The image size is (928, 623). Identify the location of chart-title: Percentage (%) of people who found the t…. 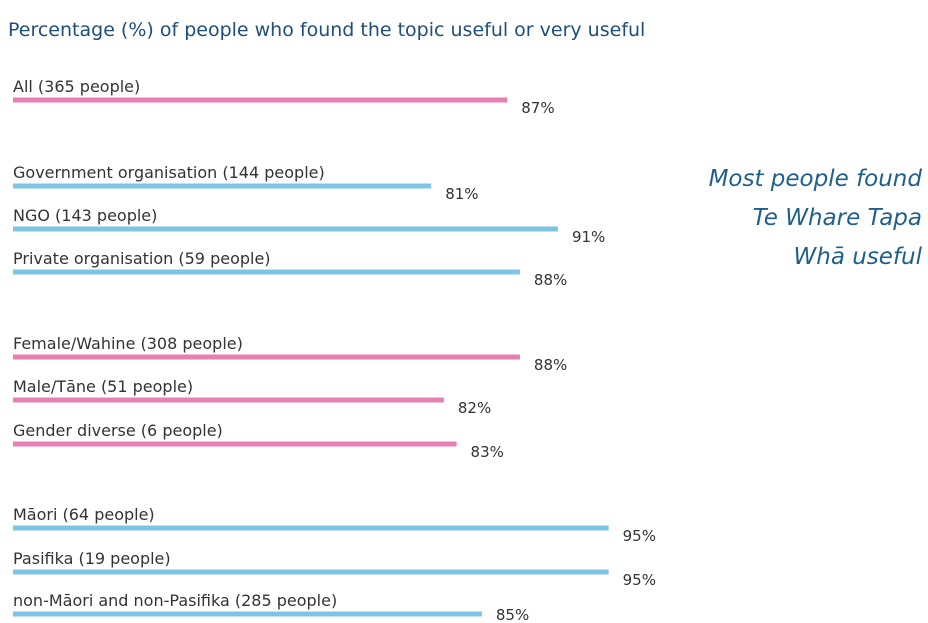
(326, 30).